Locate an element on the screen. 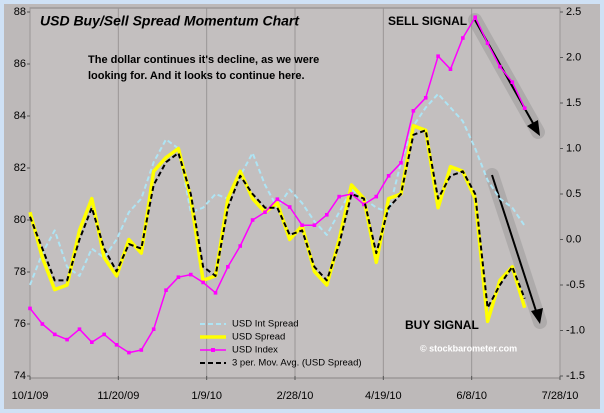  x-tick-label: 11/20/09 is located at coordinates (118, 396).